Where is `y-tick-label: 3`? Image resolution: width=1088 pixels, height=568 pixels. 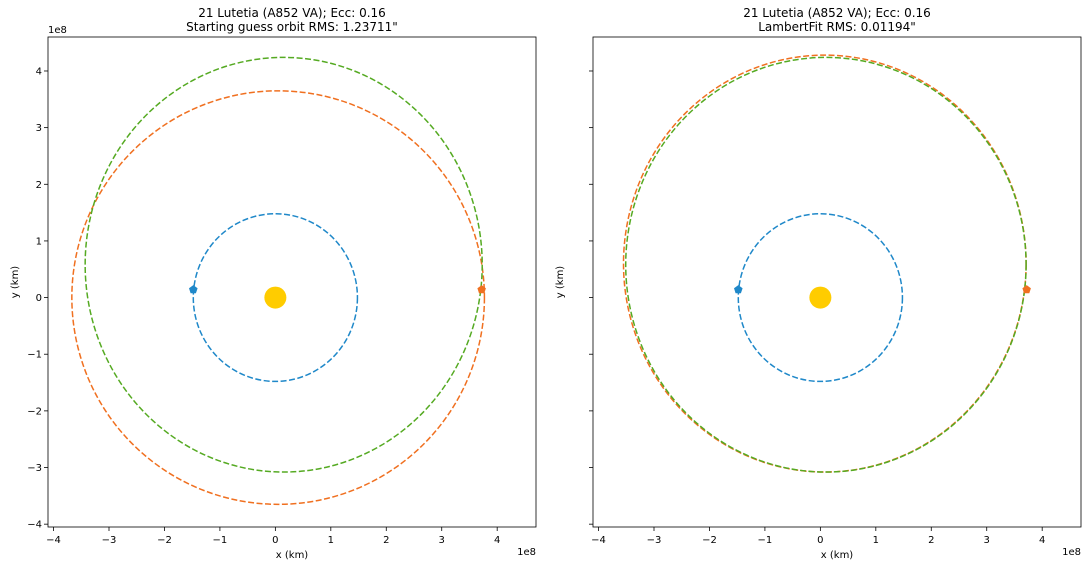
y-tick-label: 3 is located at coordinates (39, 128).